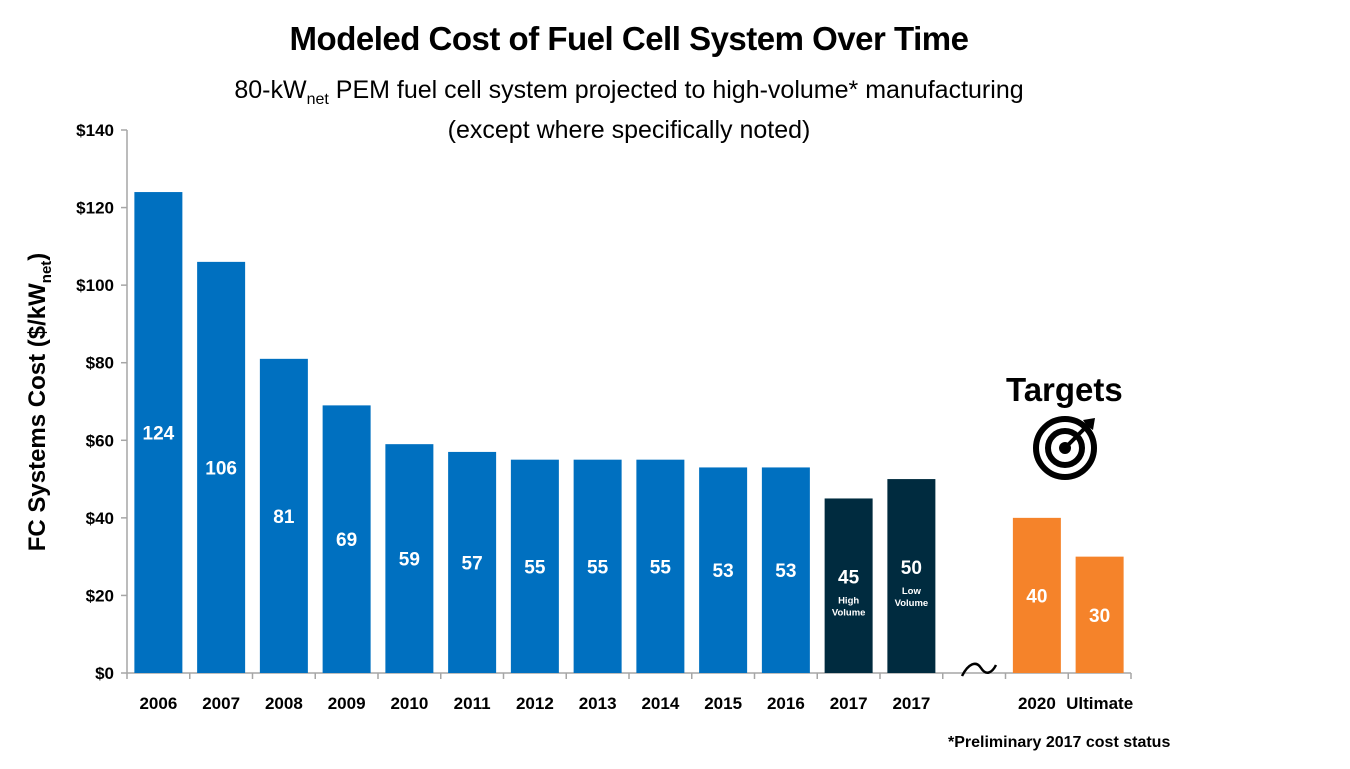  I want to click on bar-data-label: 57, so click(472, 563).